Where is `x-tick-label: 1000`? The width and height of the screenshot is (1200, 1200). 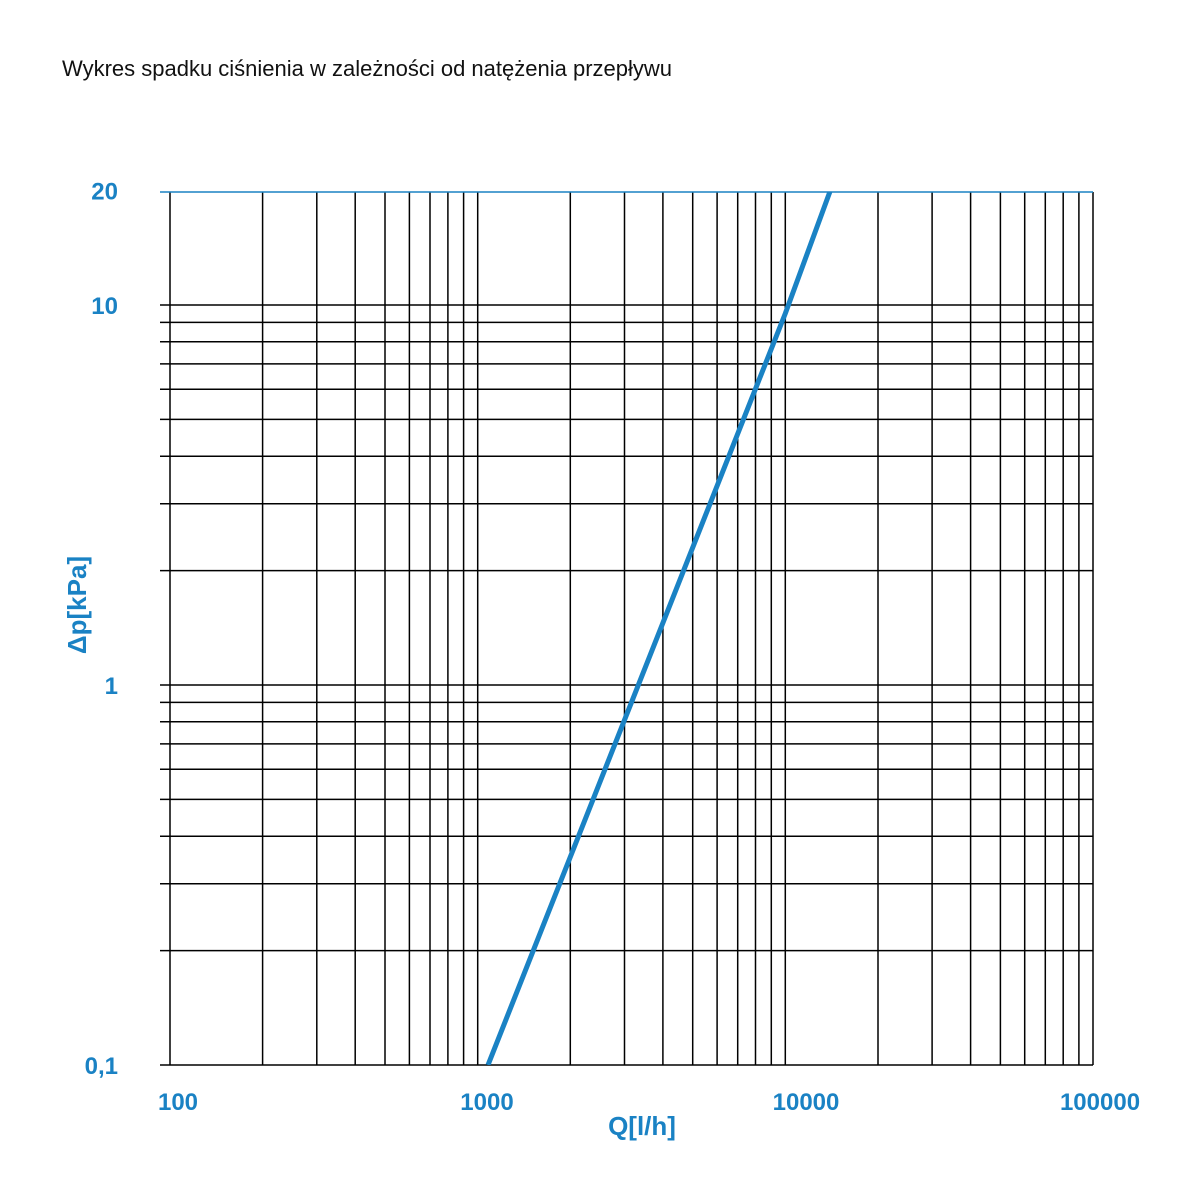 x-tick-label: 1000 is located at coordinates (486, 1102).